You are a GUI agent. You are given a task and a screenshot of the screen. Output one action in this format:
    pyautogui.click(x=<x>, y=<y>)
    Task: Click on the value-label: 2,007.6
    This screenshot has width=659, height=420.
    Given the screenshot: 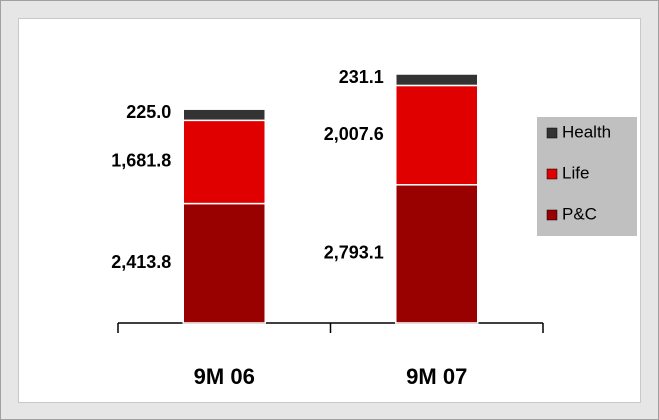 What is the action you would take?
    pyautogui.click(x=354, y=134)
    